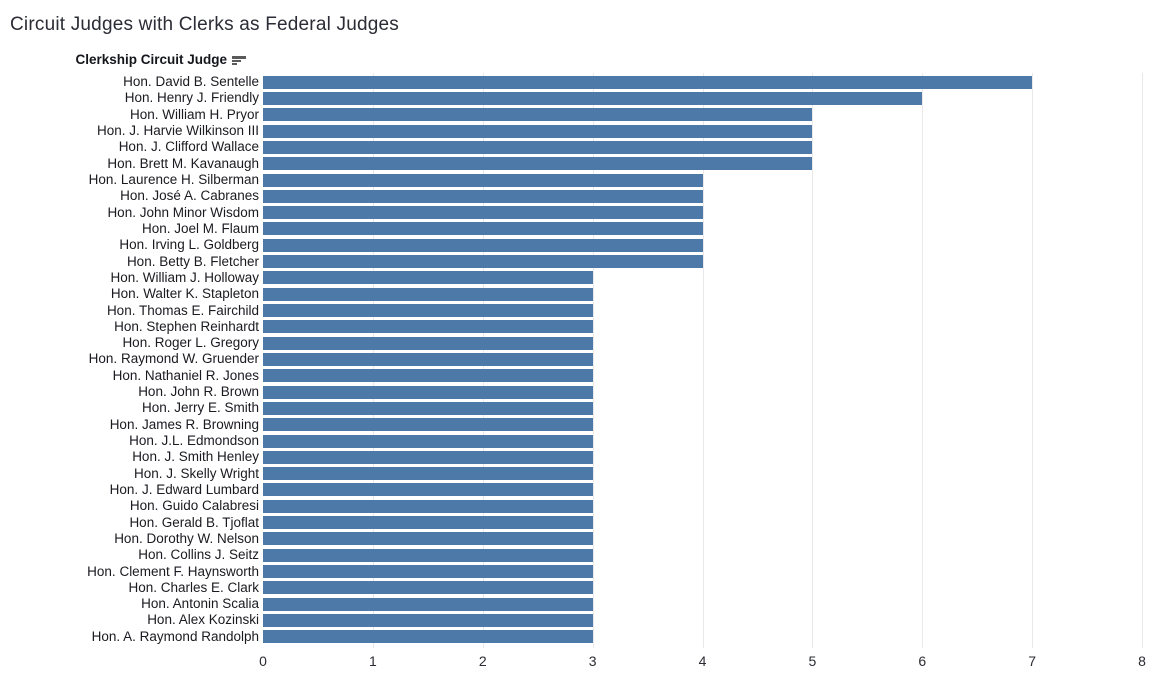 The width and height of the screenshot is (1151, 680). What do you see at coordinates (185, 375) in the screenshot?
I see `judge-name-label: Hon. Nathaniel R. Jones` at bounding box center [185, 375].